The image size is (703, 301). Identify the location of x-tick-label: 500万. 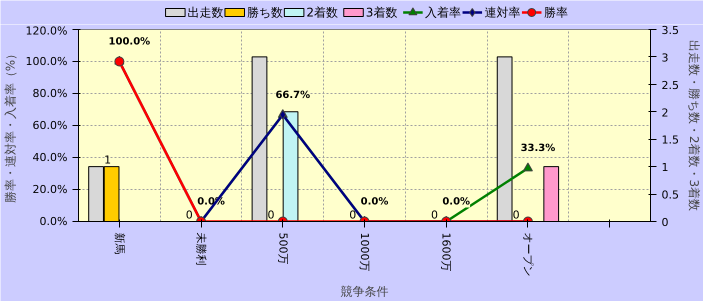
(283, 248).